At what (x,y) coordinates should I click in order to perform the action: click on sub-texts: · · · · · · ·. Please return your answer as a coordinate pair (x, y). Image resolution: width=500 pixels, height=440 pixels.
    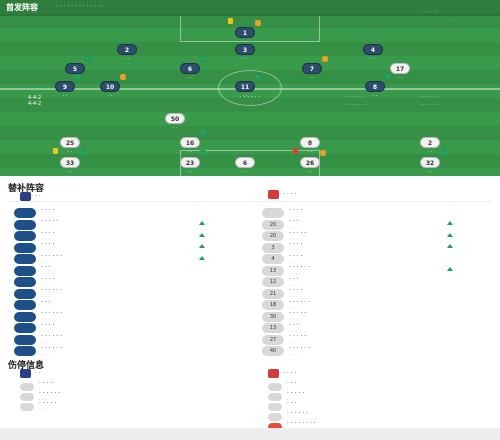
    Looking at the image, I should click on (96, 247).